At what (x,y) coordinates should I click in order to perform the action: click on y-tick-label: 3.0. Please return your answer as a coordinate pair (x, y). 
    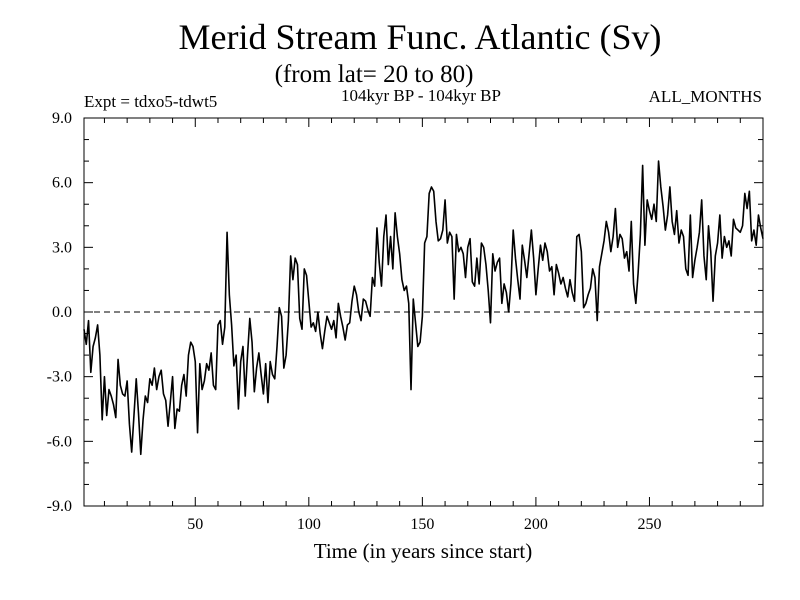
    Looking at the image, I should click on (62, 247).